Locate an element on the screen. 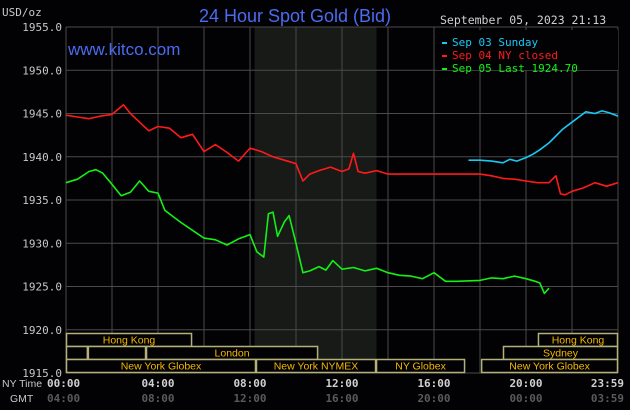 The width and height of the screenshot is (630, 410). y-tick-label: 1935.0 is located at coordinates (42, 200).